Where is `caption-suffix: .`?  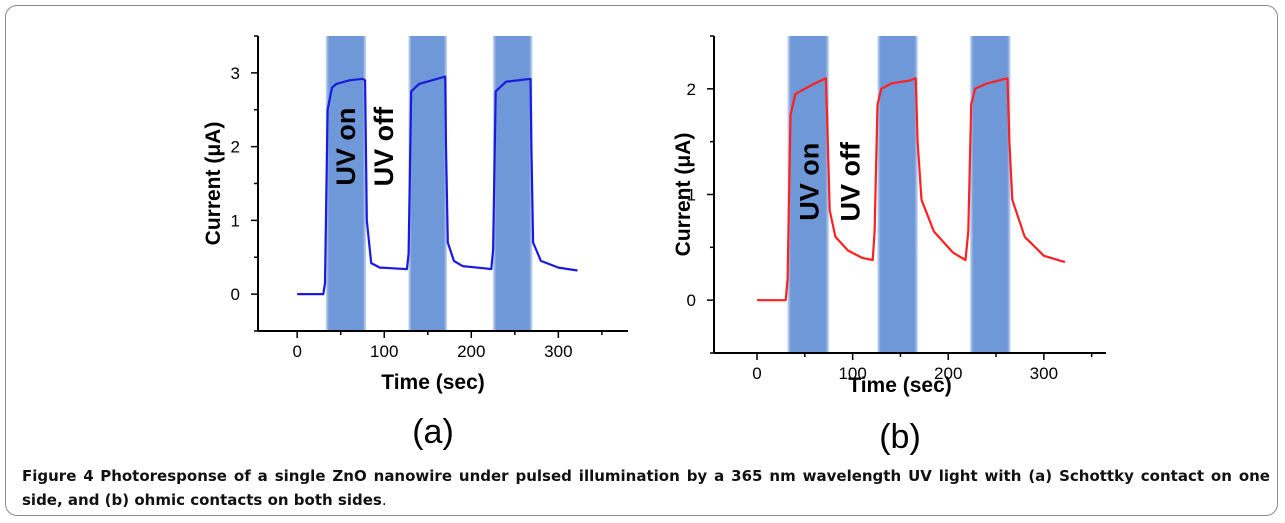 caption-suffix: . is located at coordinates (384, 500).